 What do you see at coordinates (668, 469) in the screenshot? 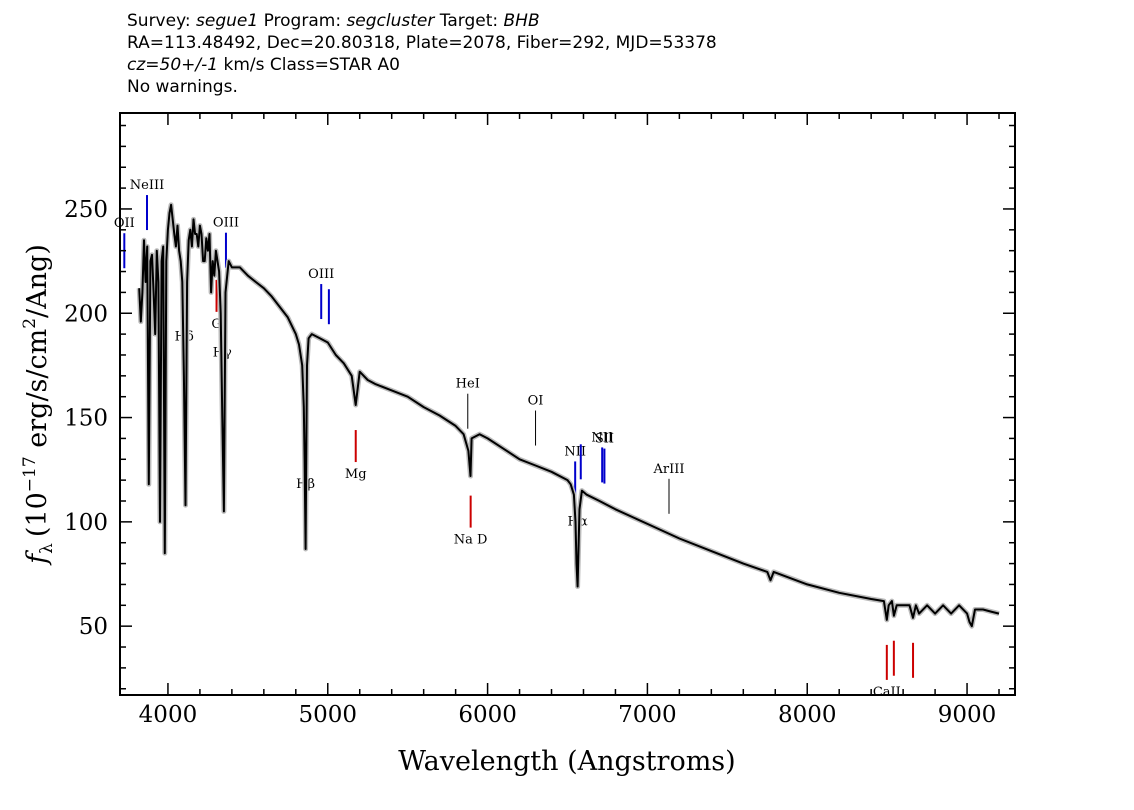
I see `line-label-15: ArIII` at bounding box center [668, 469].